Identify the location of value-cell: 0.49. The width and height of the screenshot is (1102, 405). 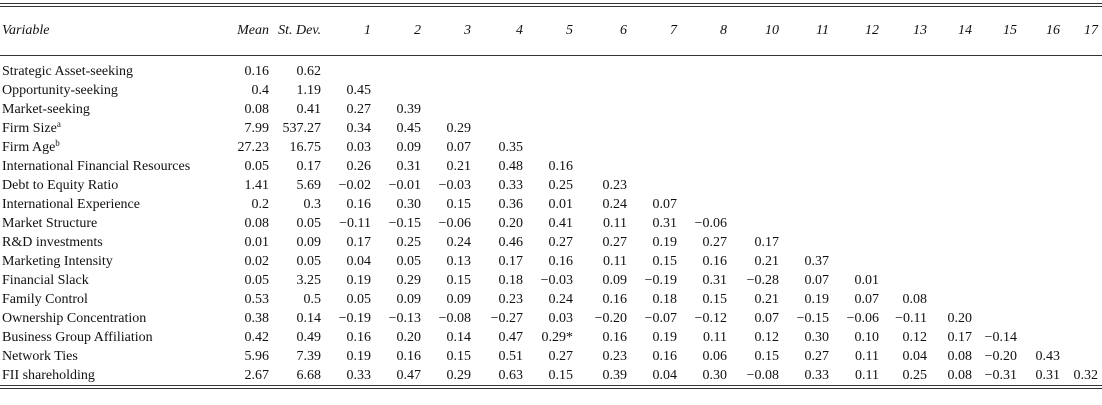
(309, 337).